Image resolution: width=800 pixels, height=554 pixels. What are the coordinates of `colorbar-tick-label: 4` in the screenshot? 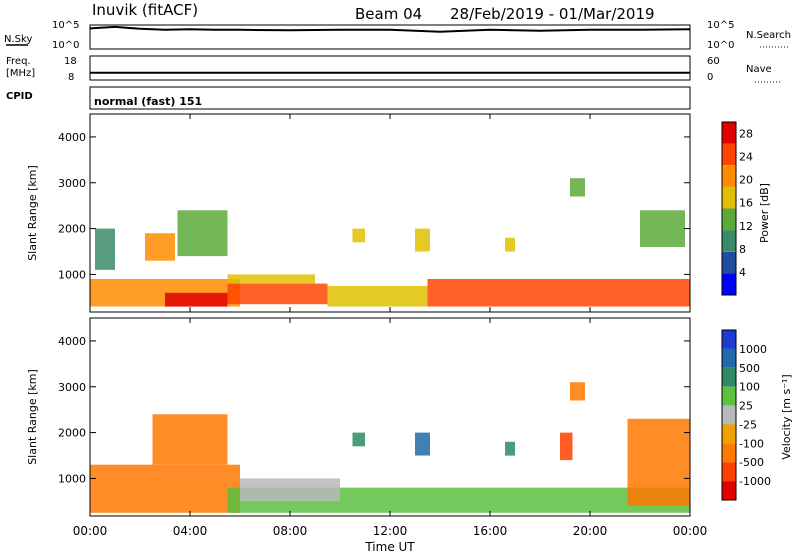 It's located at (742, 272).